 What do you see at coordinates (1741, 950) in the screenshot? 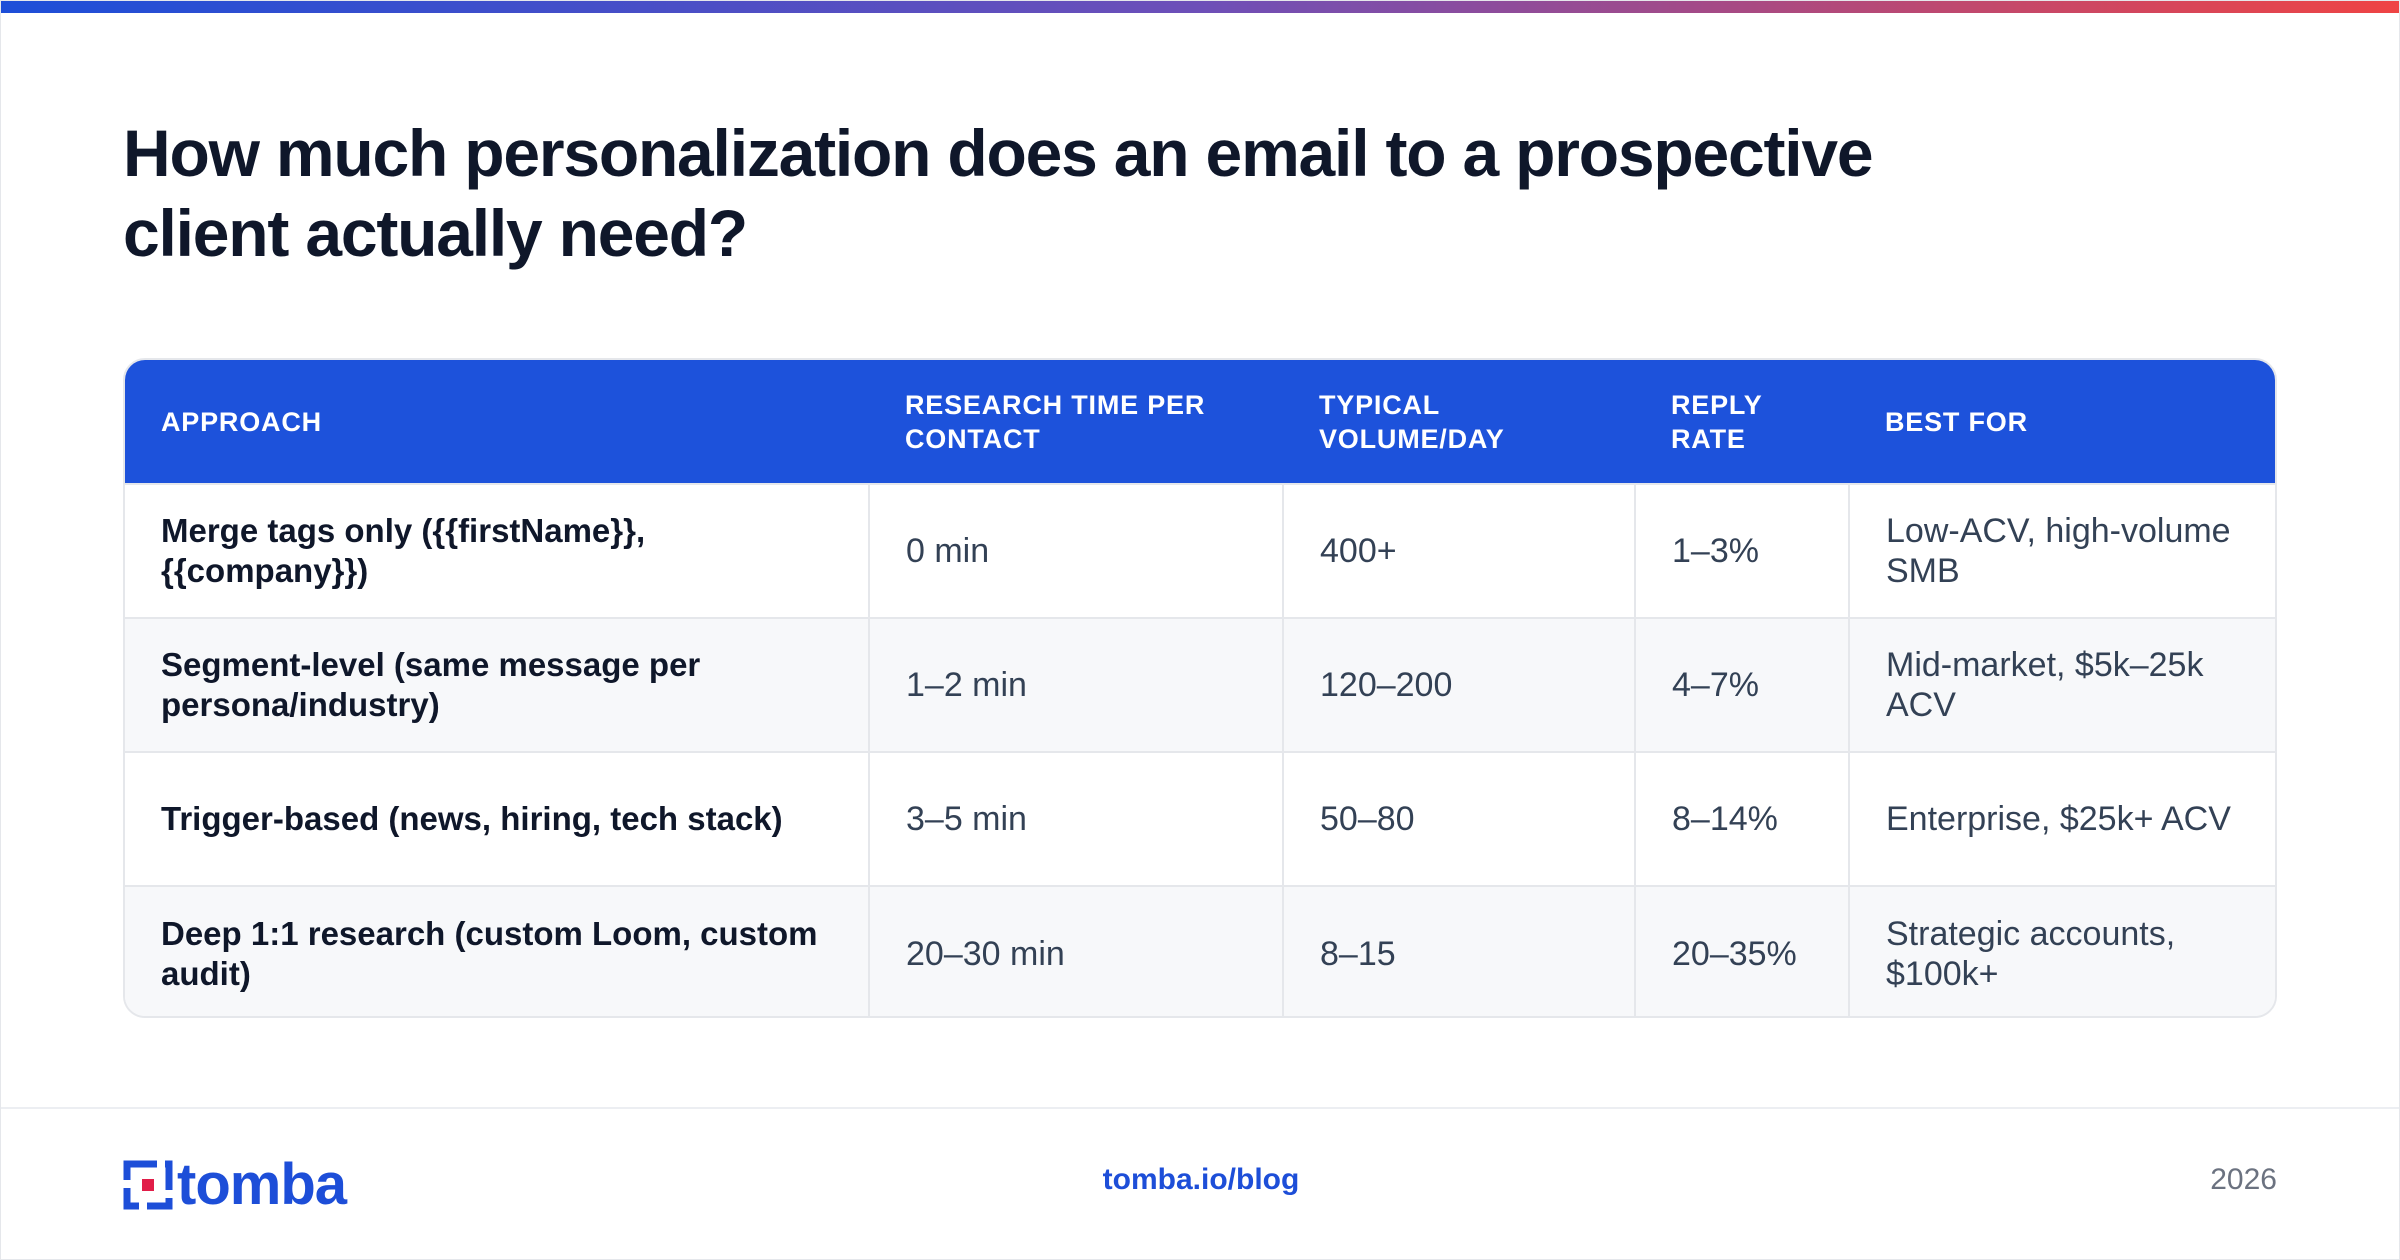
I see `cell-reply-rate: 20–35%` at bounding box center [1741, 950].